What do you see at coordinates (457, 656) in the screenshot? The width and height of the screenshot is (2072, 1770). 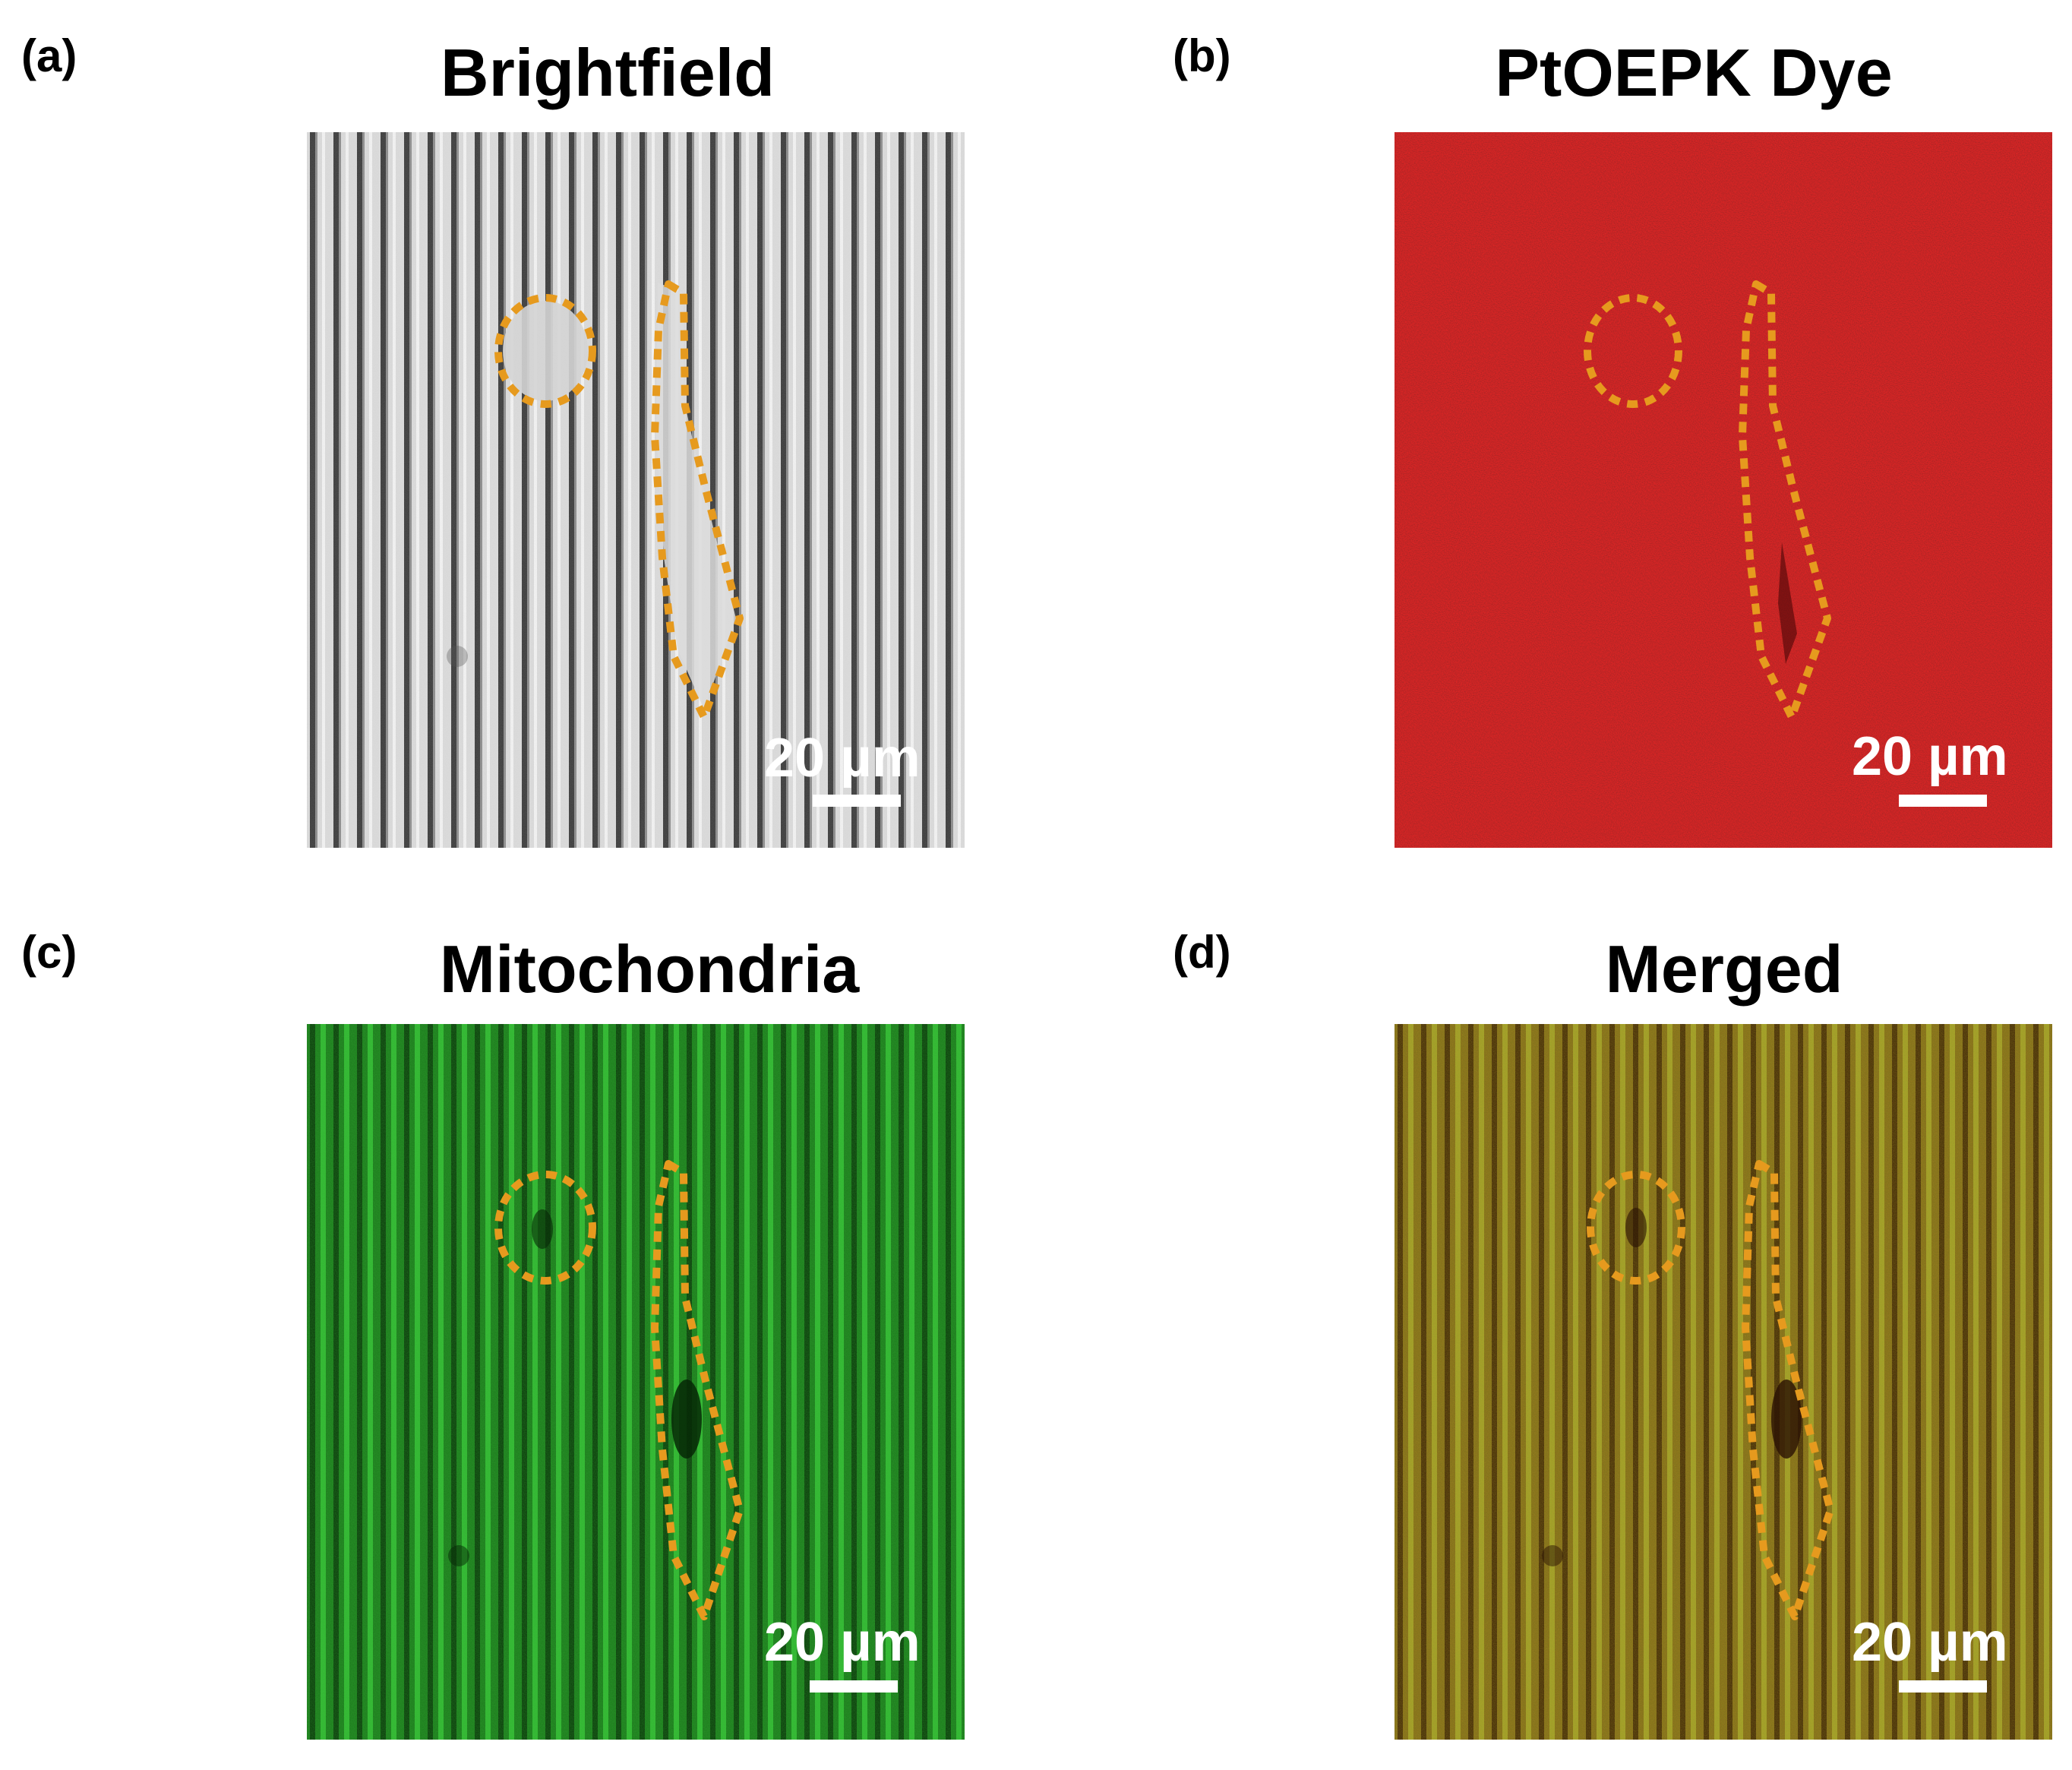 I see `debris-spot` at bounding box center [457, 656].